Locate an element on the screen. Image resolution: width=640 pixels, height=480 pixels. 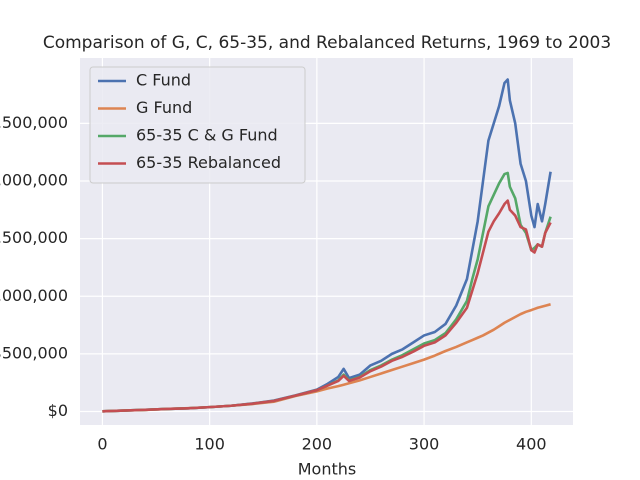
x-tick-label: 300 is located at coordinates (424, 444).